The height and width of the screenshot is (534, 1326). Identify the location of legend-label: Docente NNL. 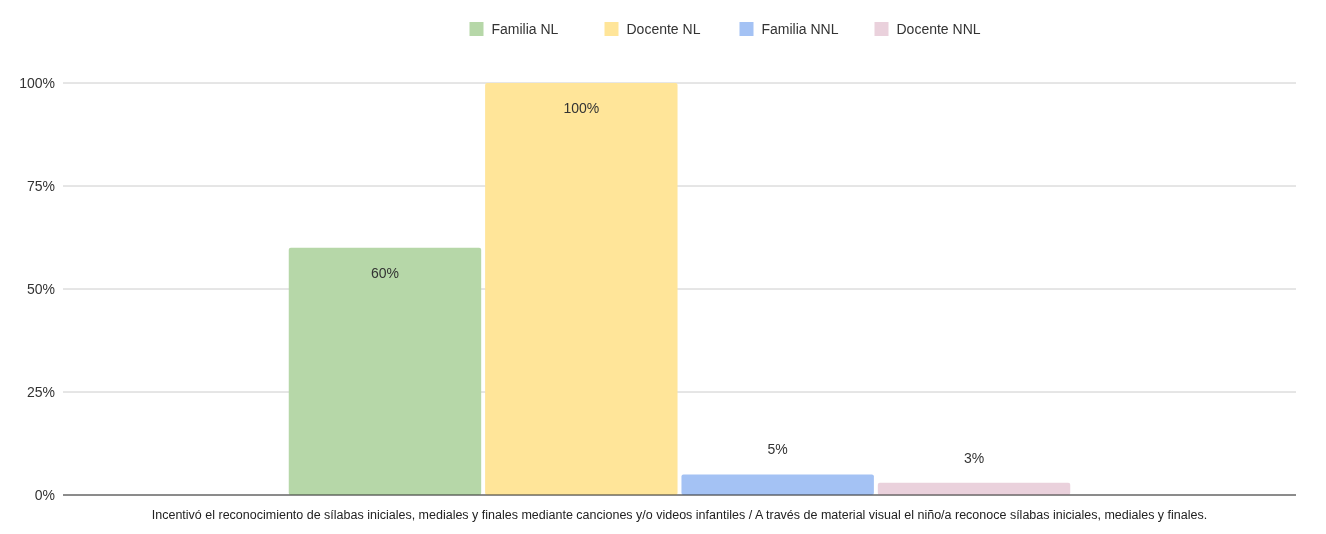
(938, 29).